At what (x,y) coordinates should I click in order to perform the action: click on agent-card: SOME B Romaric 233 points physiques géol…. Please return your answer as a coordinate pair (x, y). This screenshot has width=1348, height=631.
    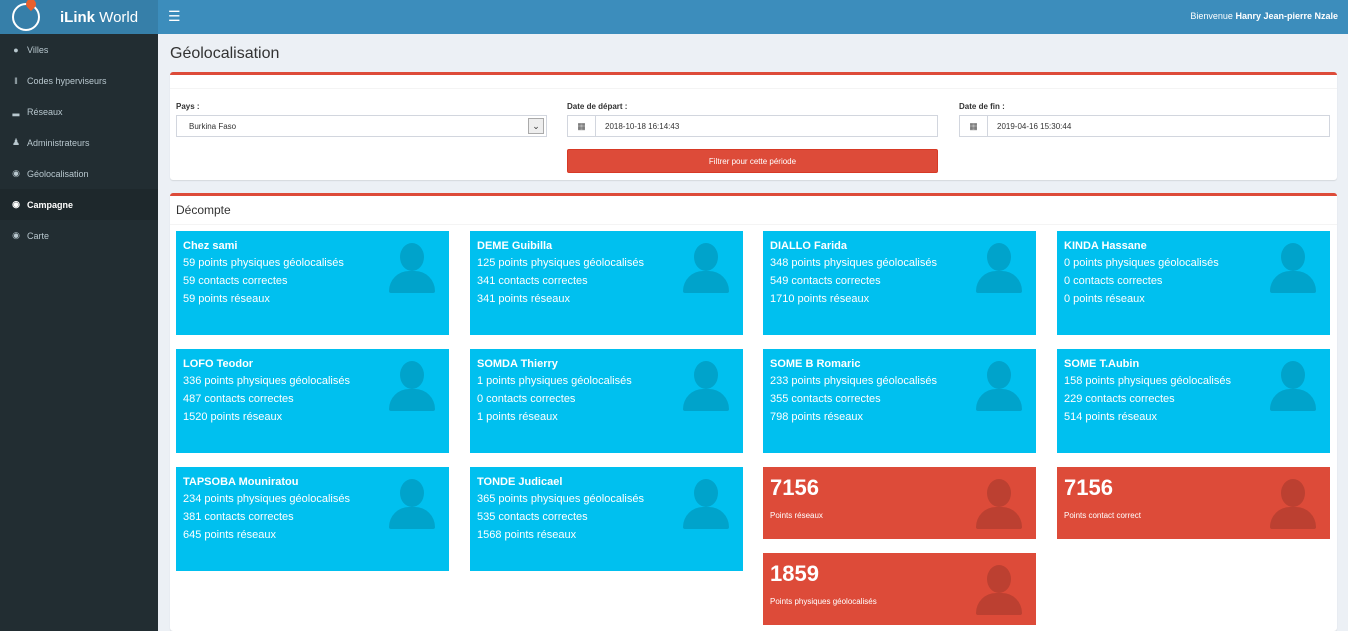
    Looking at the image, I should click on (899, 401).